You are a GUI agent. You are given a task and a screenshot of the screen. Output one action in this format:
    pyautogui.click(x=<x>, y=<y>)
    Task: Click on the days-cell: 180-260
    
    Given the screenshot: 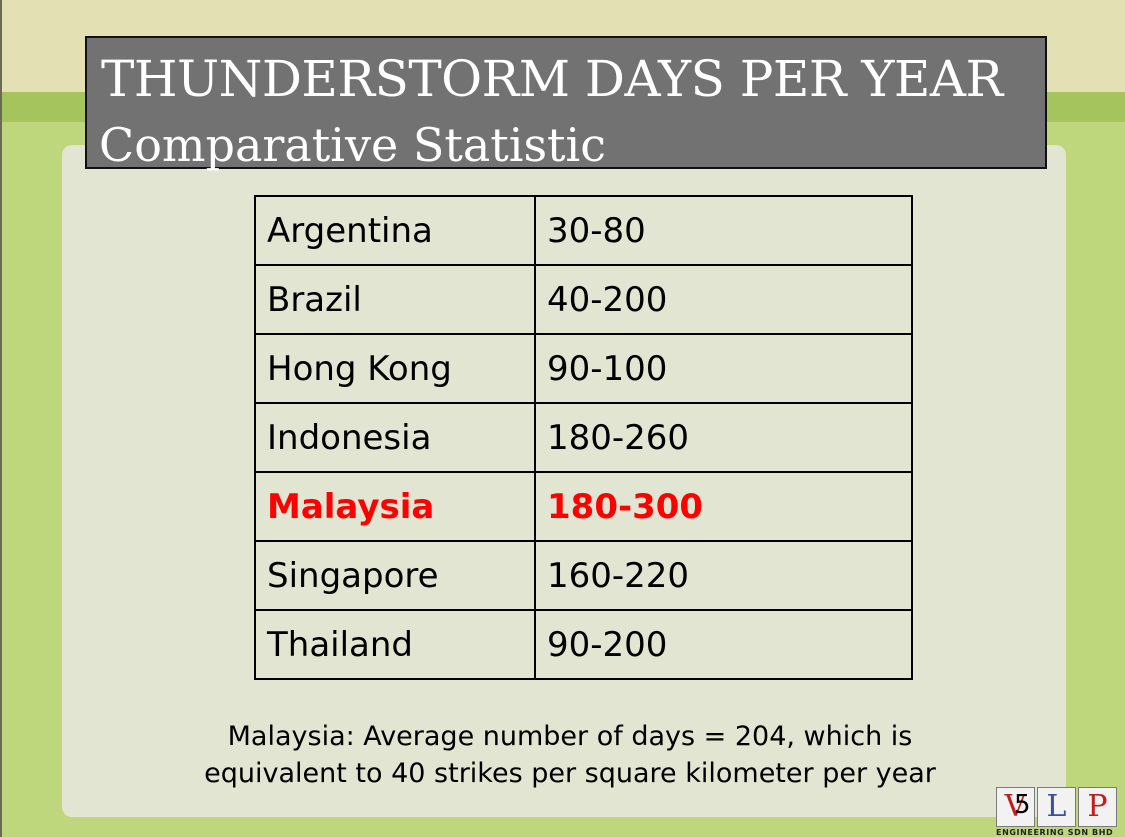 What is the action you would take?
    pyautogui.click(x=723, y=437)
    